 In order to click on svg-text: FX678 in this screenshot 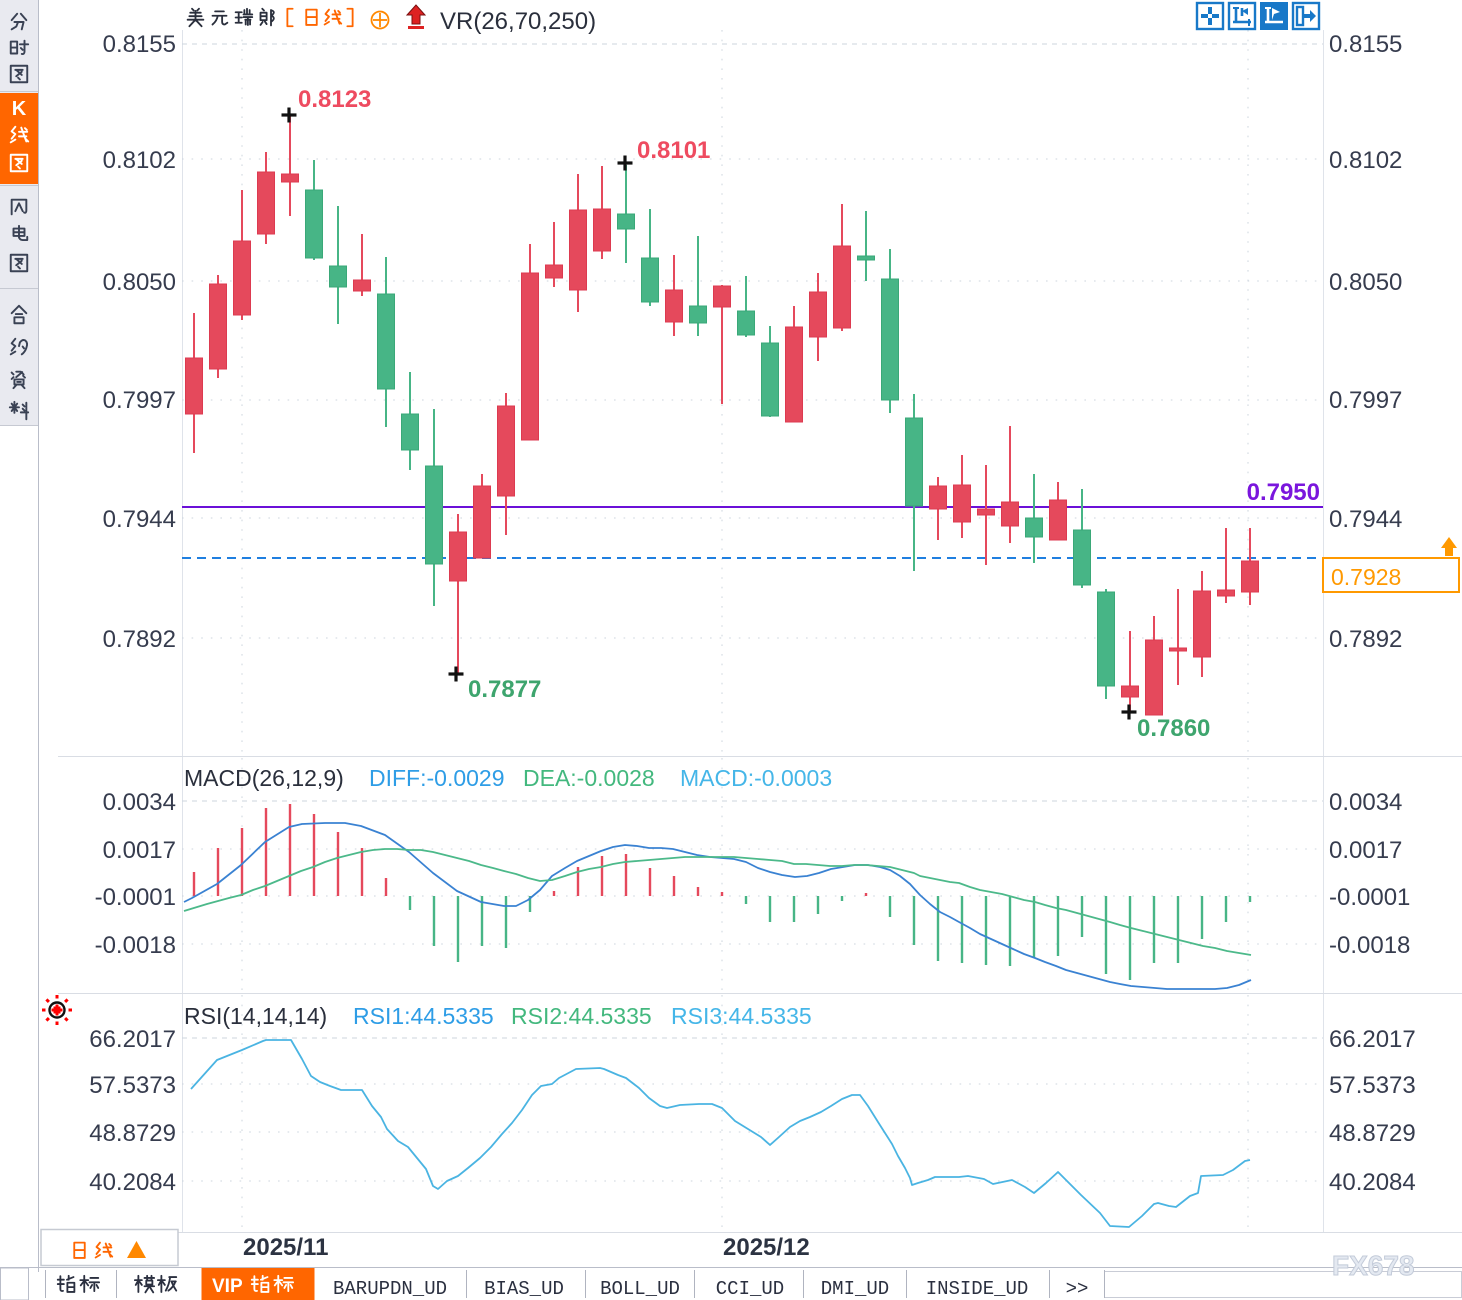, I will do `click(1373, 1265)`.